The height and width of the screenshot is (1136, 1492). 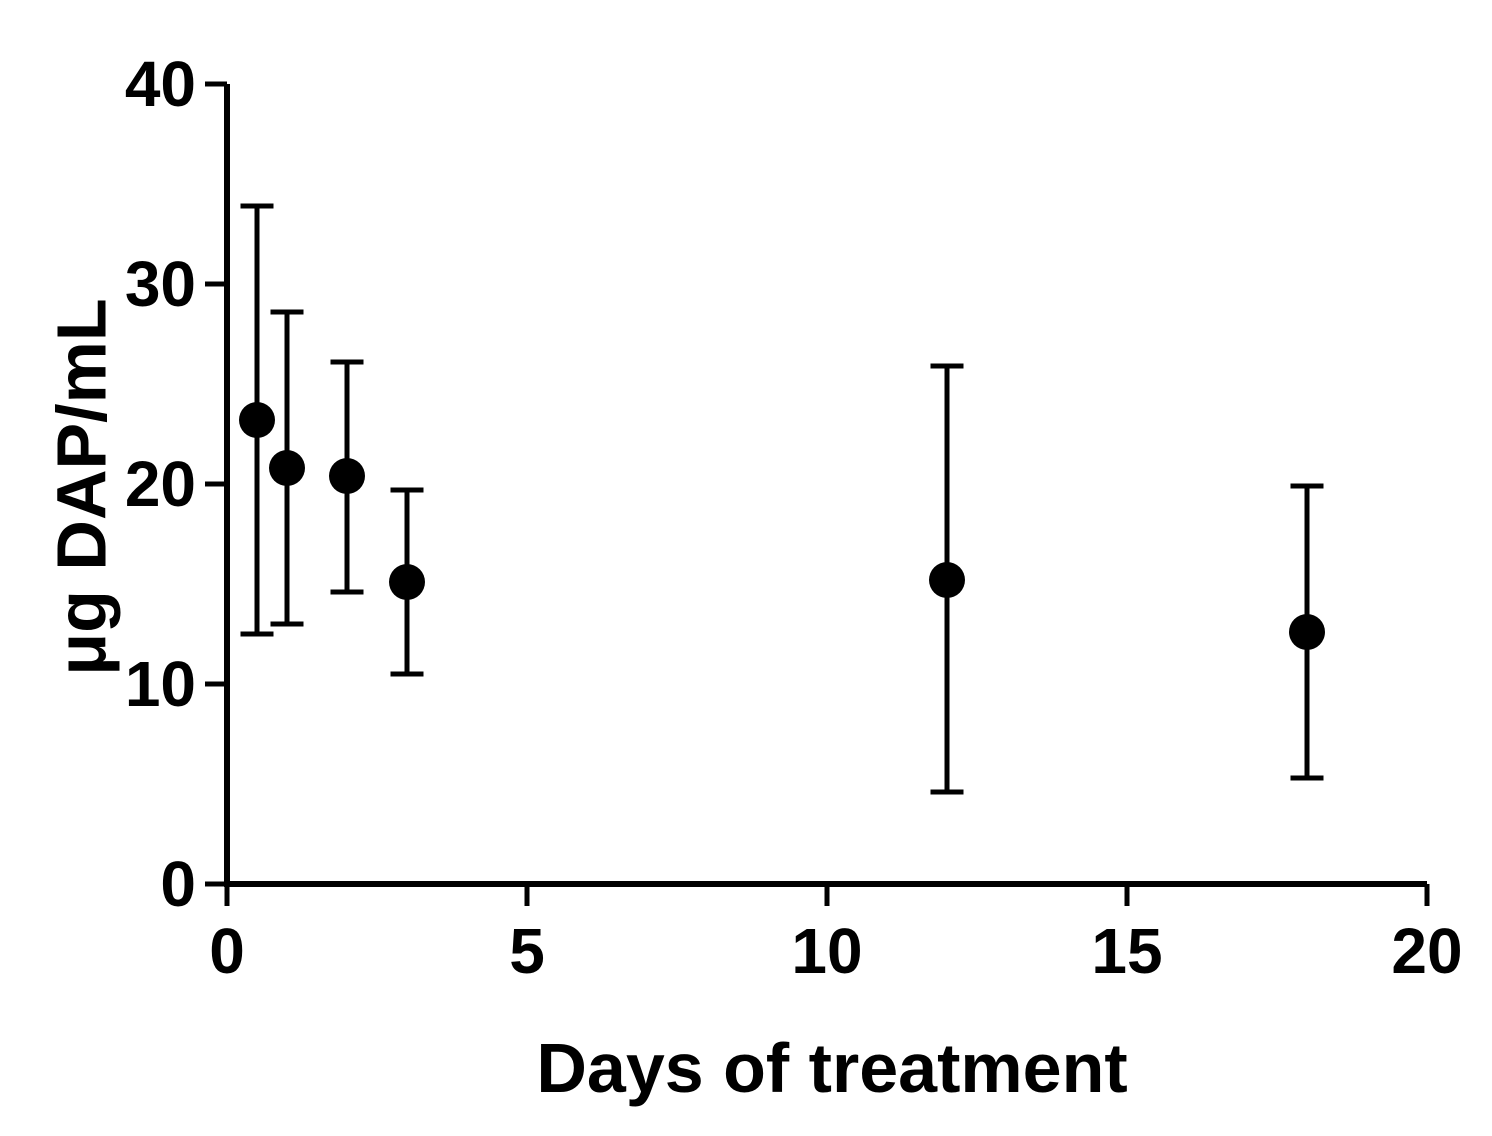 I want to click on data-point-day-0.5, so click(x=257, y=420).